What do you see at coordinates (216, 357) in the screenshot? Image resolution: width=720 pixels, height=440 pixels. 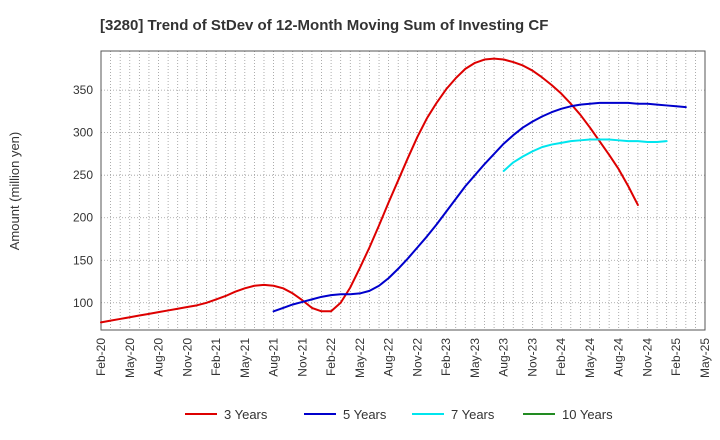 I see `x-tick-label: Feb-21` at bounding box center [216, 357].